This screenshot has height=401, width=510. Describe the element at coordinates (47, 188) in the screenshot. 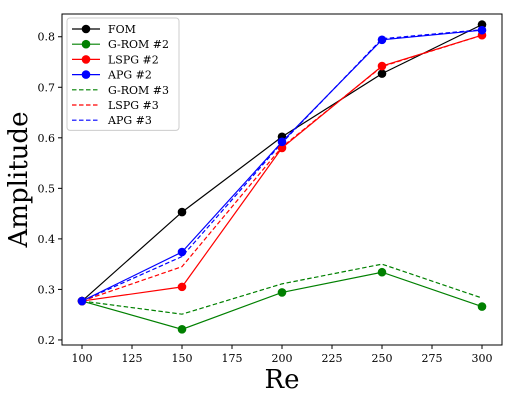

I see `y-tick-label: 0.5` at that location.